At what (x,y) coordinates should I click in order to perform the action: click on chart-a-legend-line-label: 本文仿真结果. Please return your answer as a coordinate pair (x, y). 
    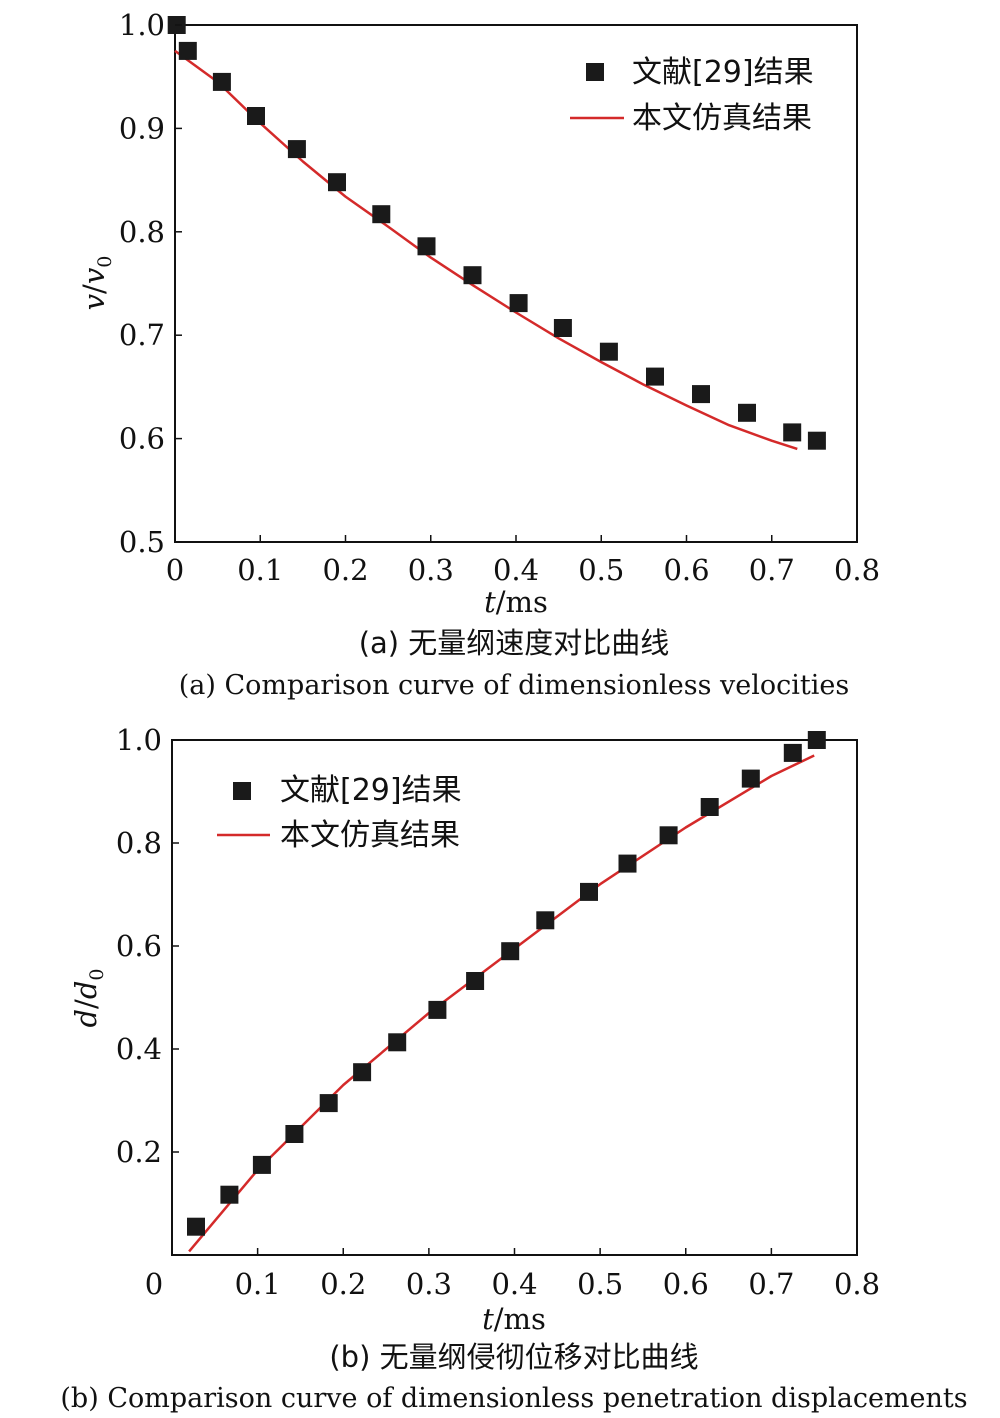
    Looking at the image, I should click on (722, 118).